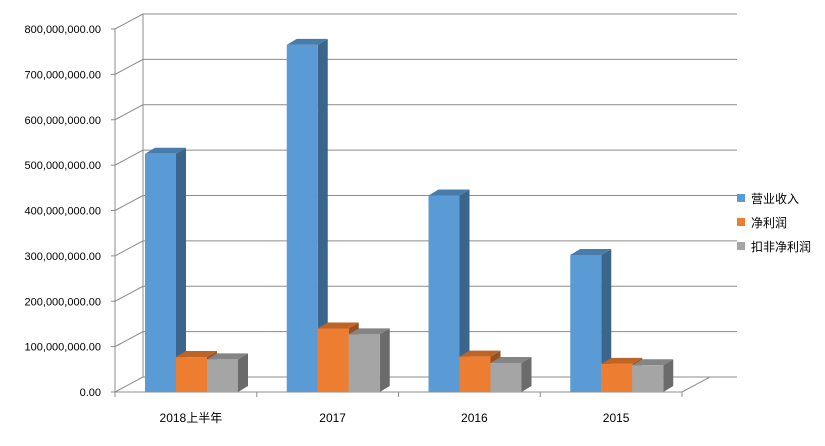 This screenshot has height=446, width=825. Describe the element at coordinates (63, 121) in the screenshot. I see `y-tick-label: 600,000,000.00` at that location.